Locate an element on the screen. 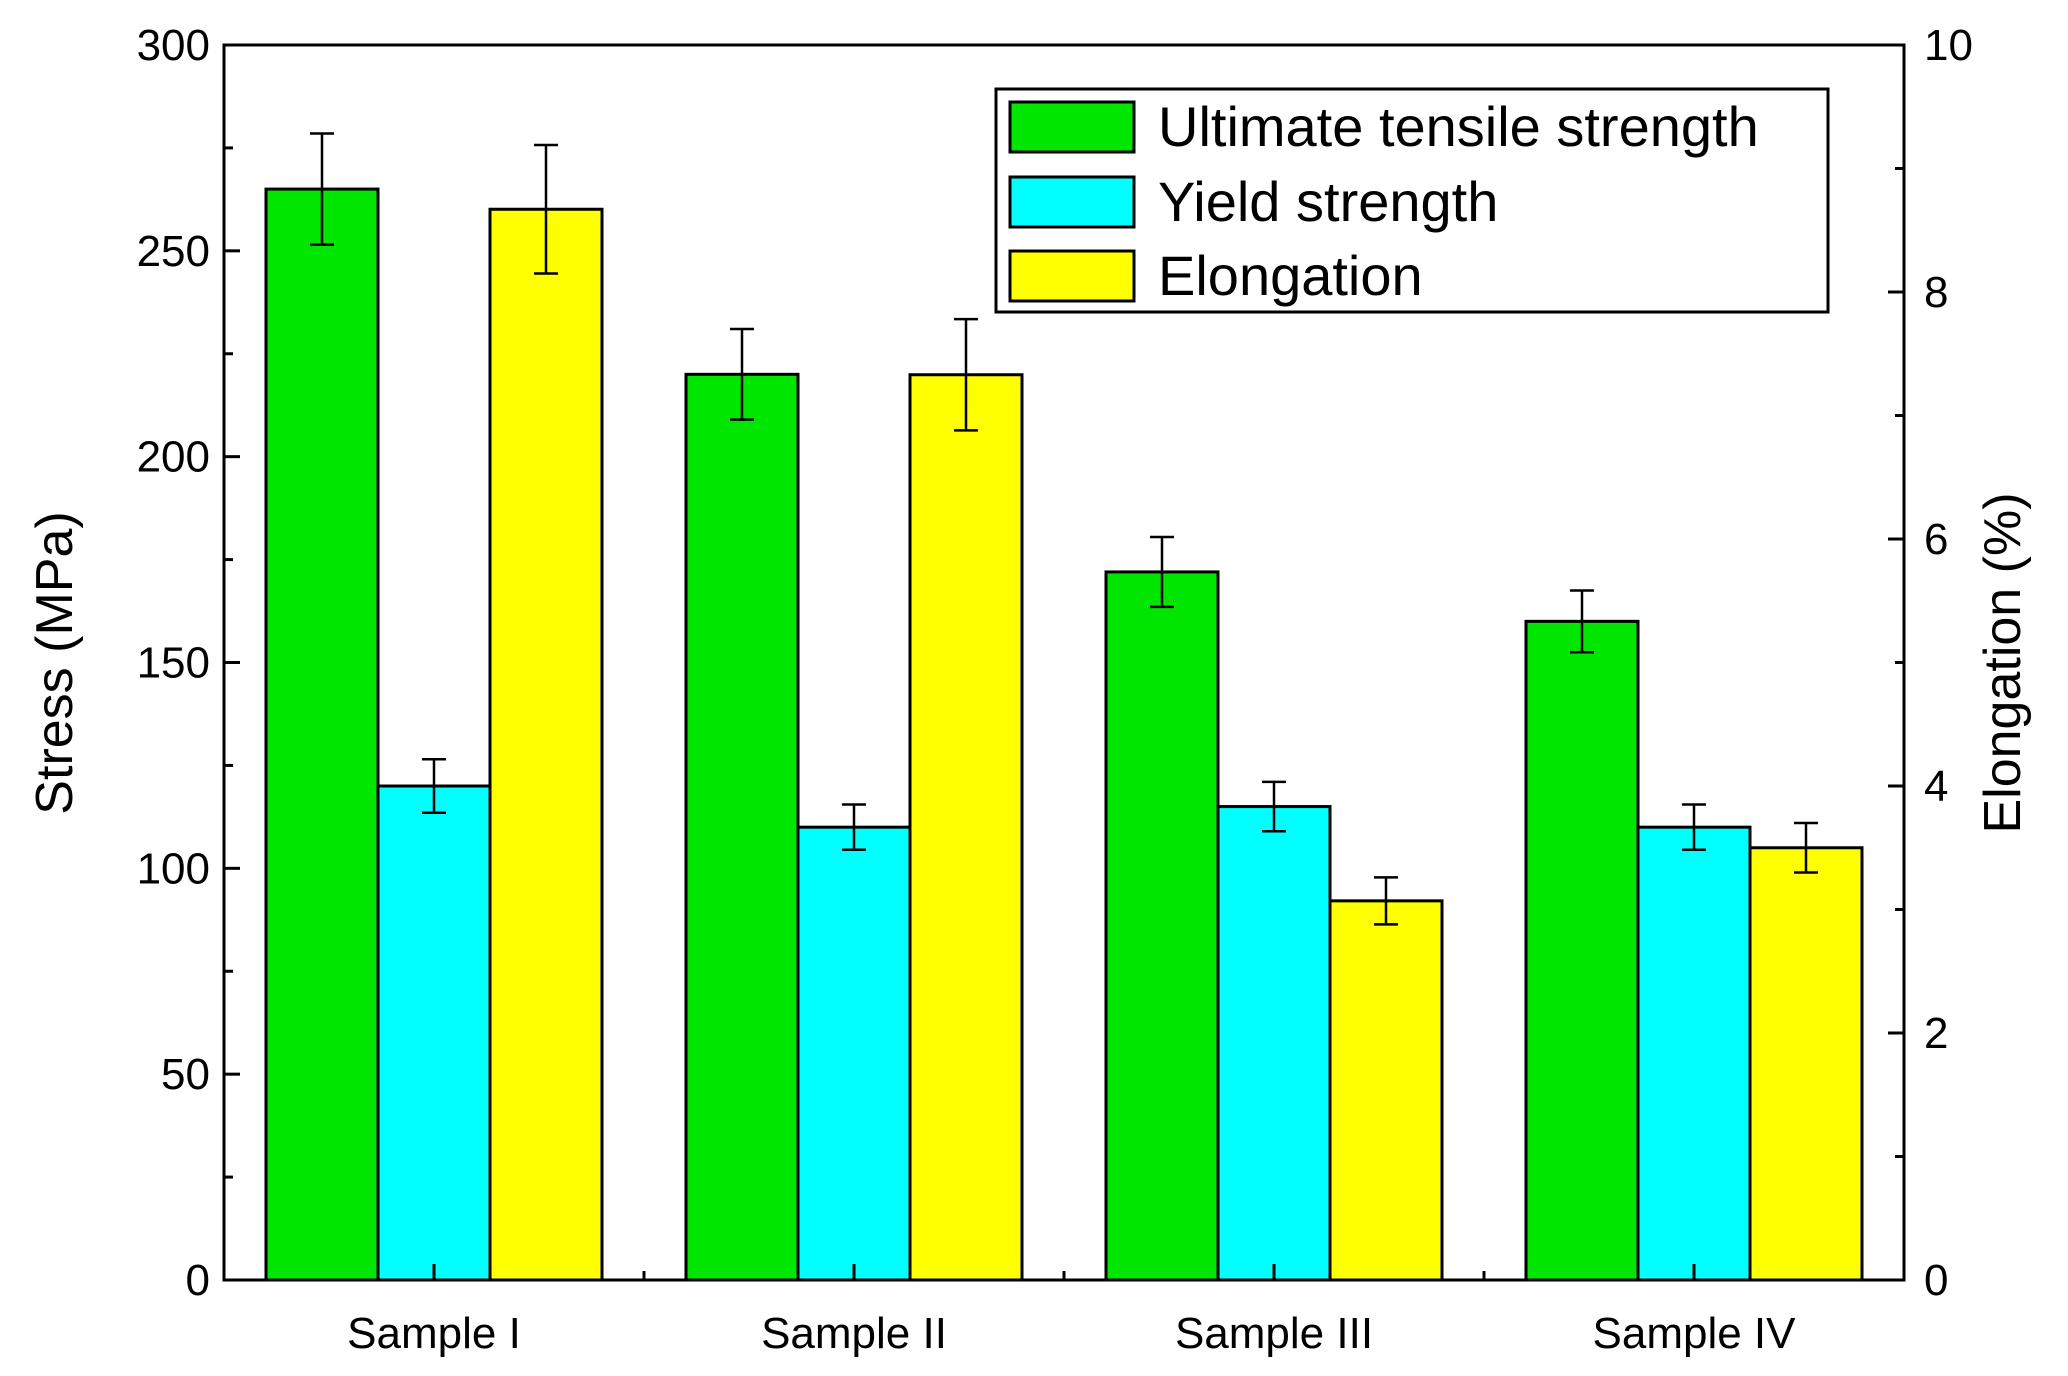 The image size is (2068, 1376). y-tick-label: 300 is located at coordinates (173, 45).